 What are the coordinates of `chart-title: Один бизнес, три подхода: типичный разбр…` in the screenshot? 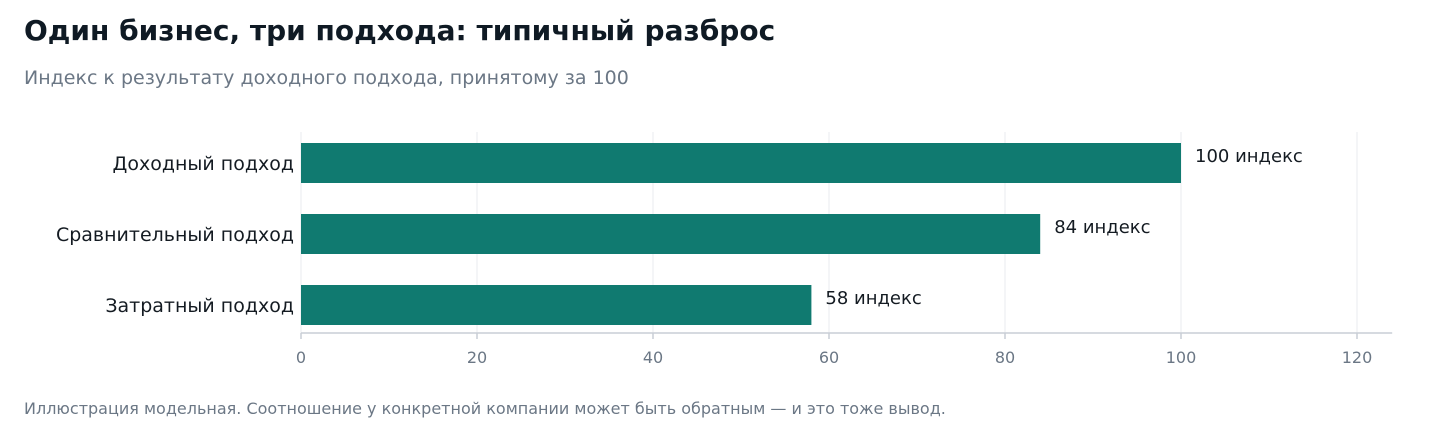 It's located at (400, 30).